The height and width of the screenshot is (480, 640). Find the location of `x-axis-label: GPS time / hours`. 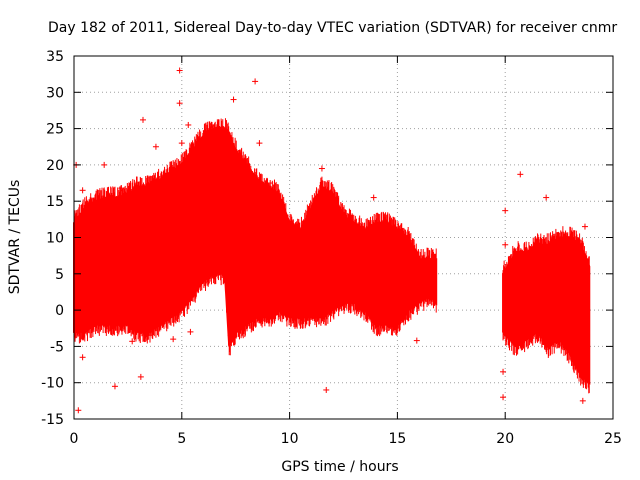

x-axis-label: GPS time / hours is located at coordinates (339, 467).